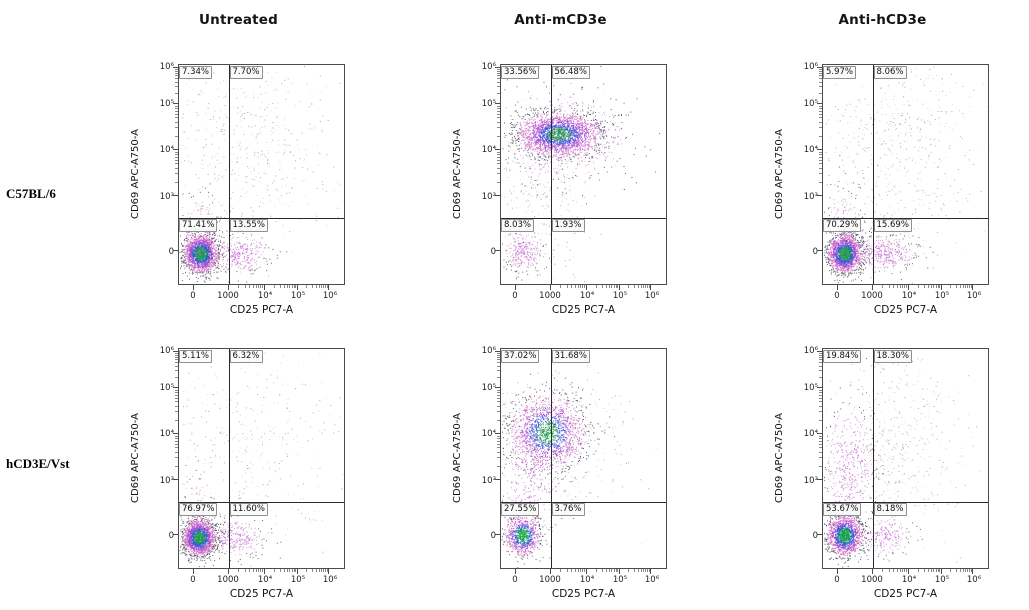 This screenshot has height=610, width=1029. Describe the element at coordinates (583, 174) in the screenshot. I see `plot-area: 33.56% 56.48% 8.03% 1.93%` at that location.